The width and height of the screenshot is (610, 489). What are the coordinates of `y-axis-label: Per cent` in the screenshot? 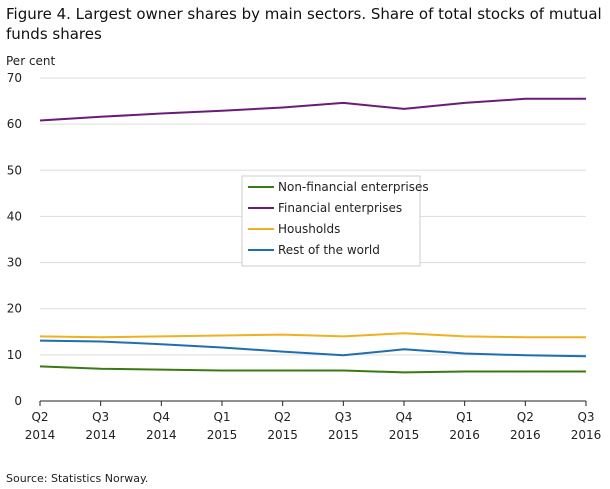 It's located at (31, 61).